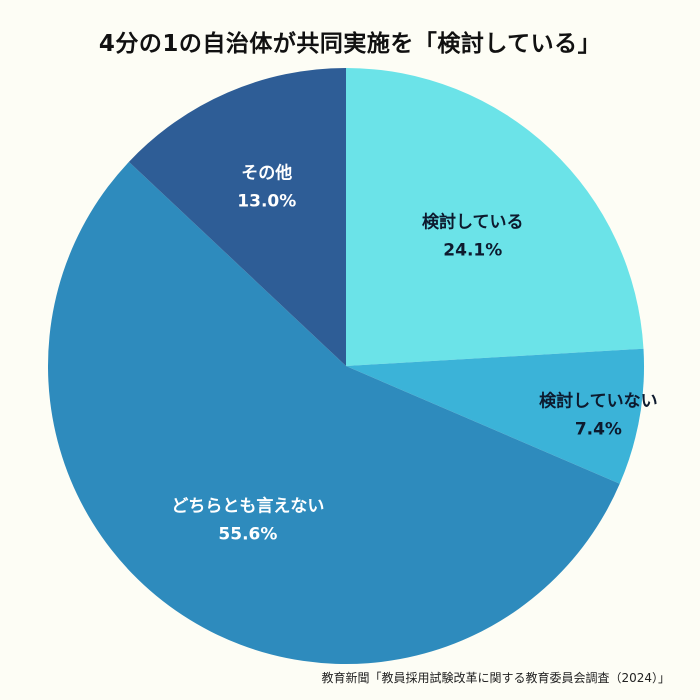  I want to click on slice-category-label: 検討していない, so click(598, 400).